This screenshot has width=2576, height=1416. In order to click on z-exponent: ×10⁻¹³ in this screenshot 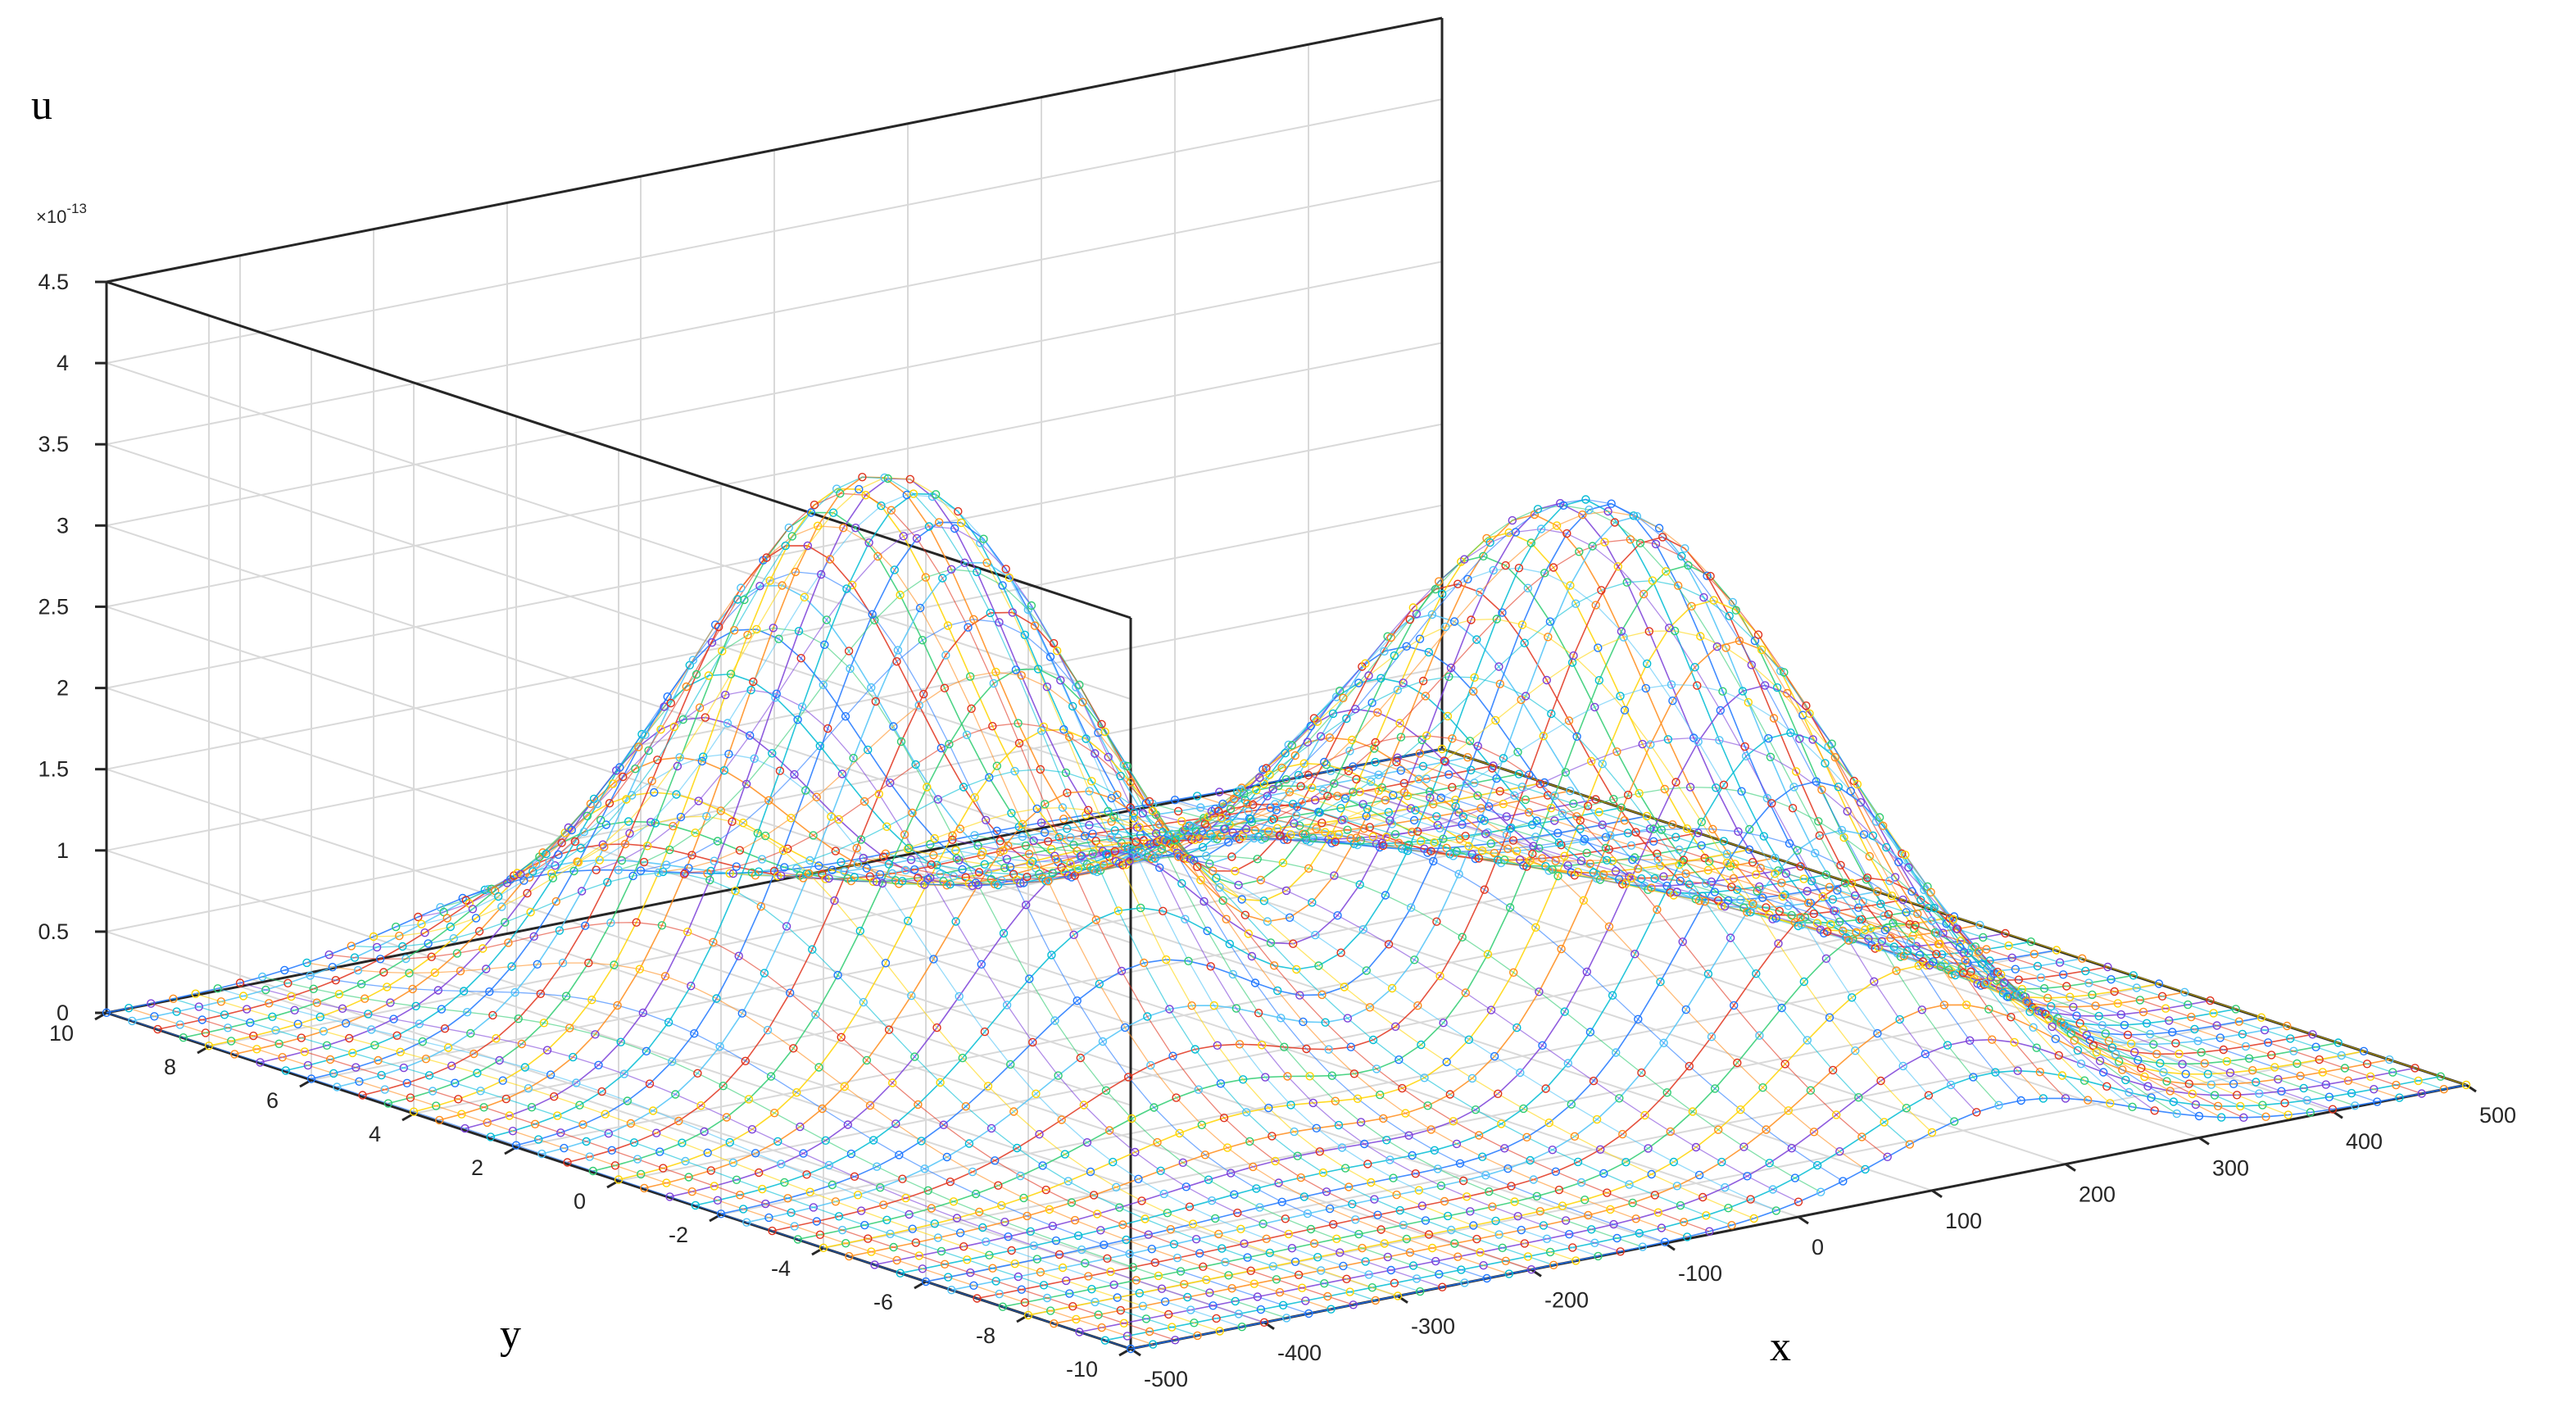, I will do `click(61, 214)`.